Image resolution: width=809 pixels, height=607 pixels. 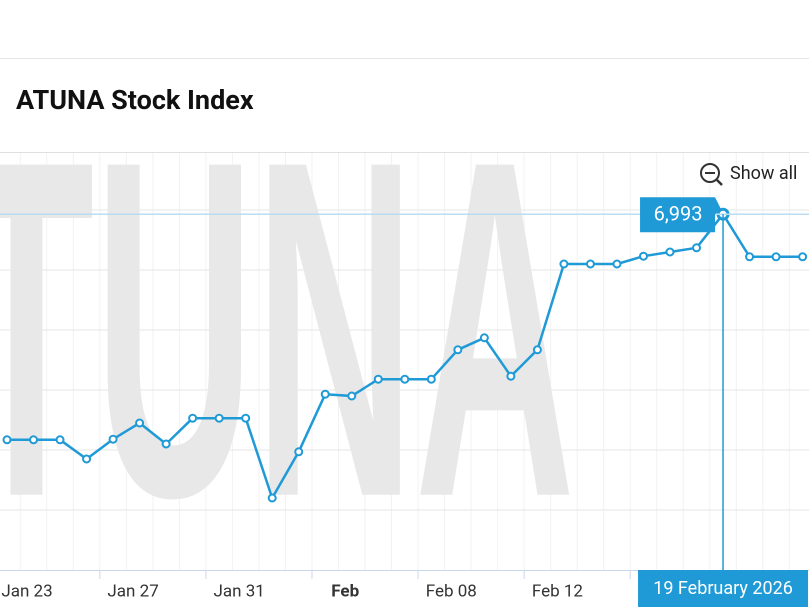 I want to click on x-tick-label: Jan 31, so click(x=238, y=591).